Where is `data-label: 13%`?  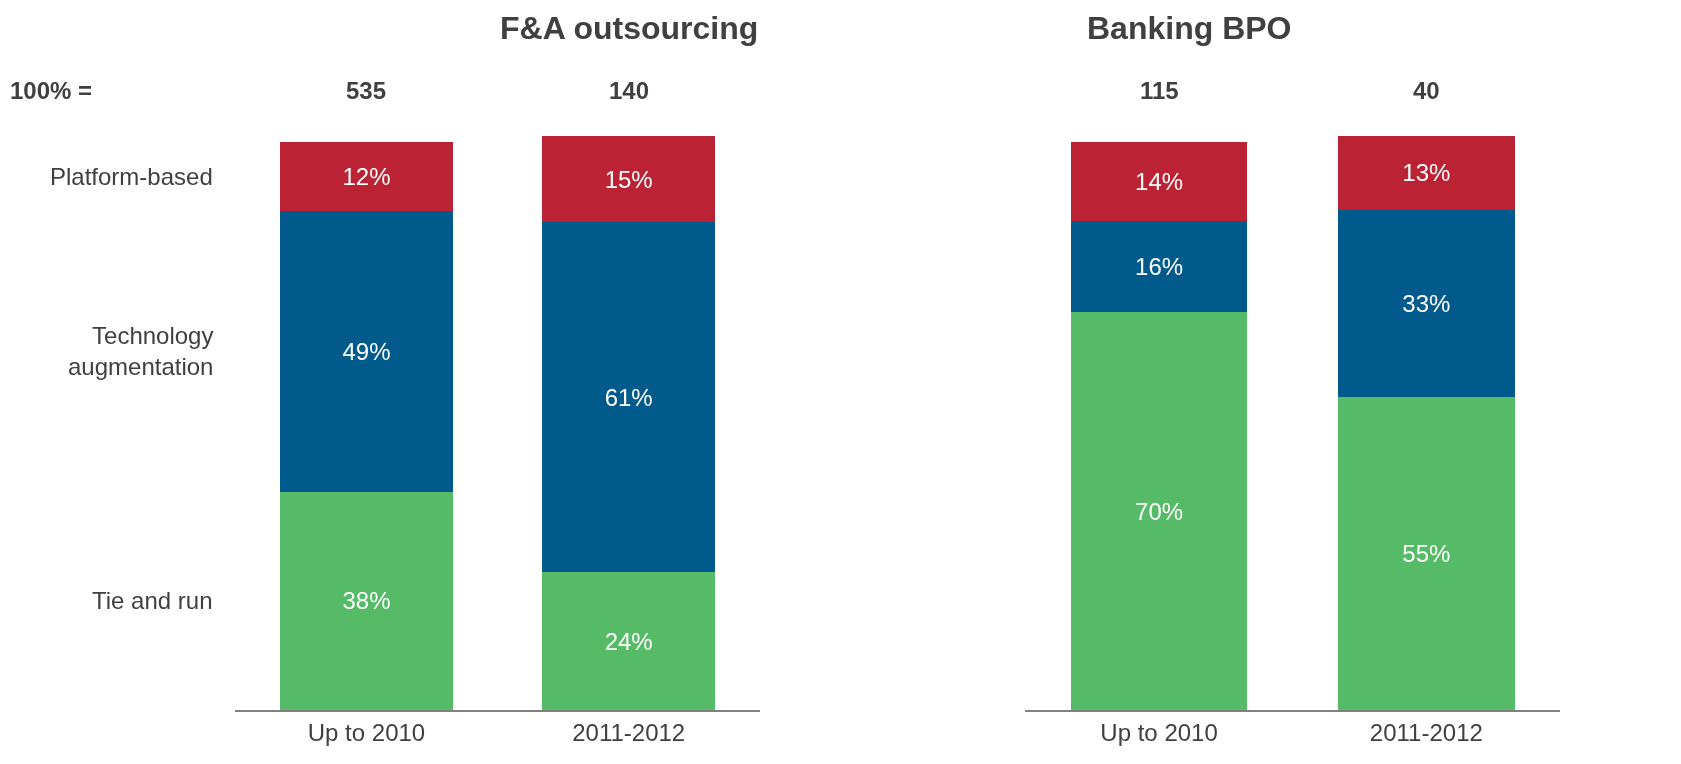 data-label: 13% is located at coordinates (1426, 173).